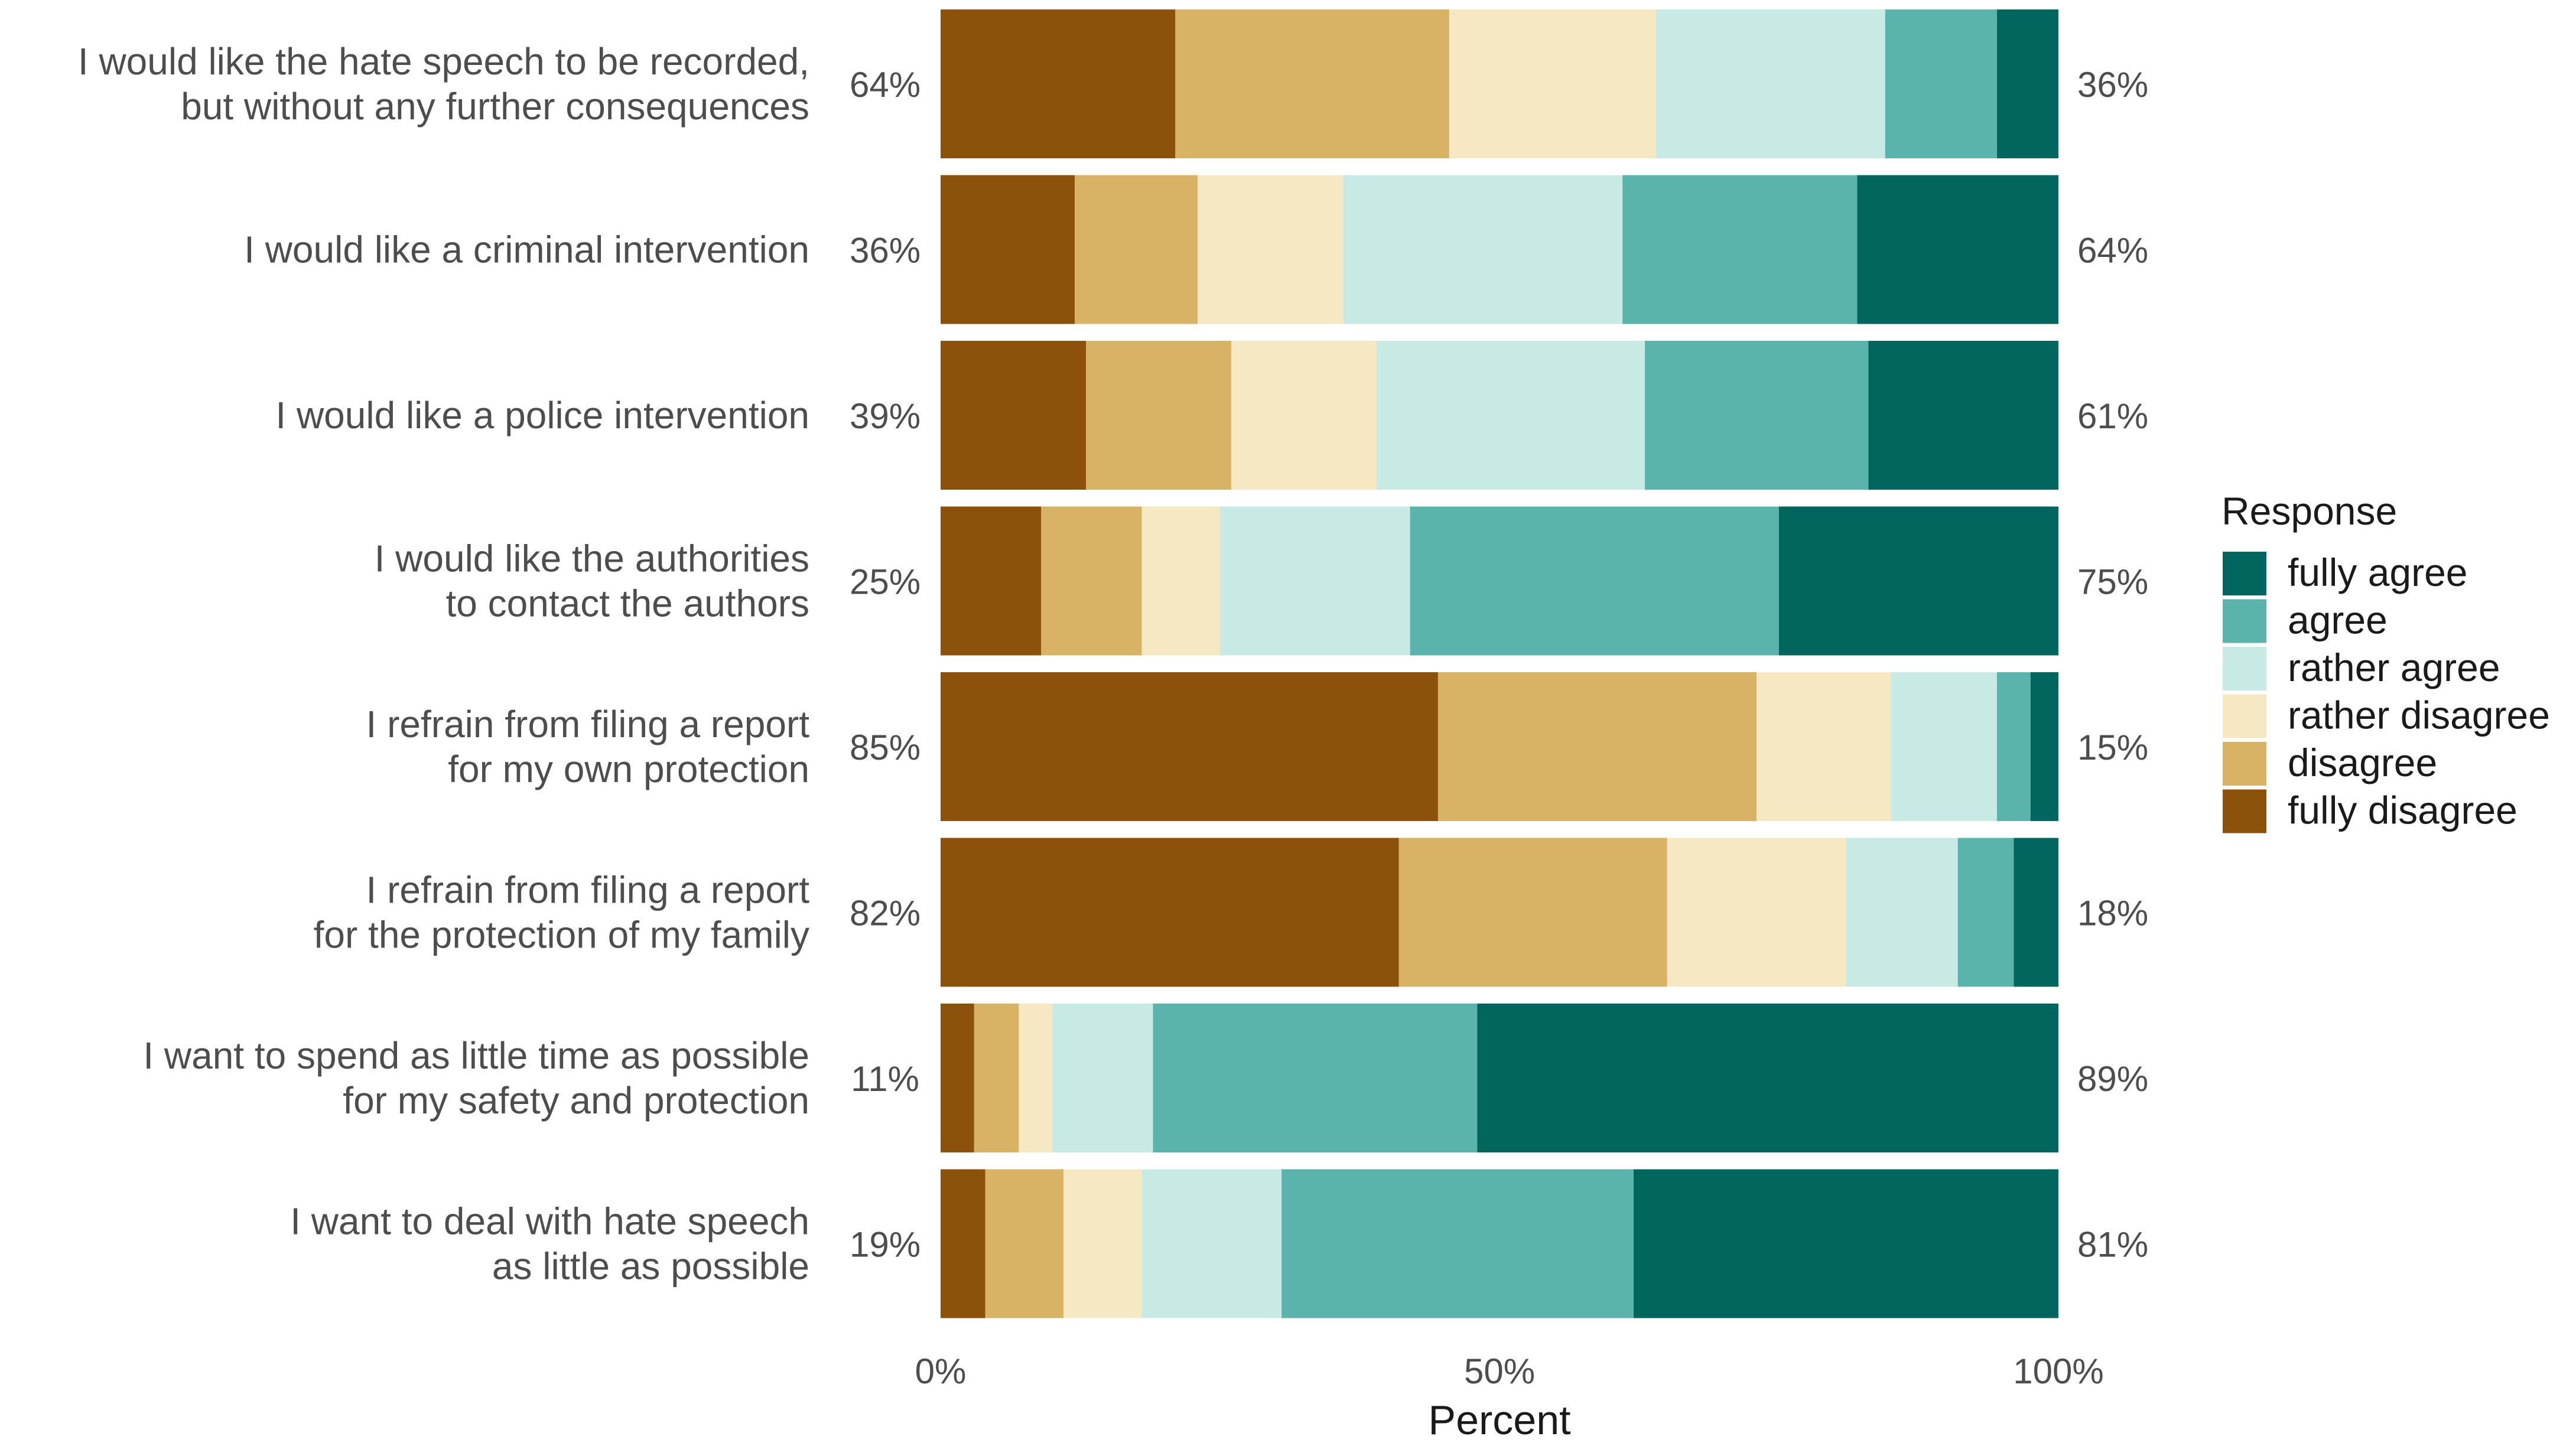 The image size is (2576, 1446). I want to click on bar-8-disagree, so click(1024, 1243).